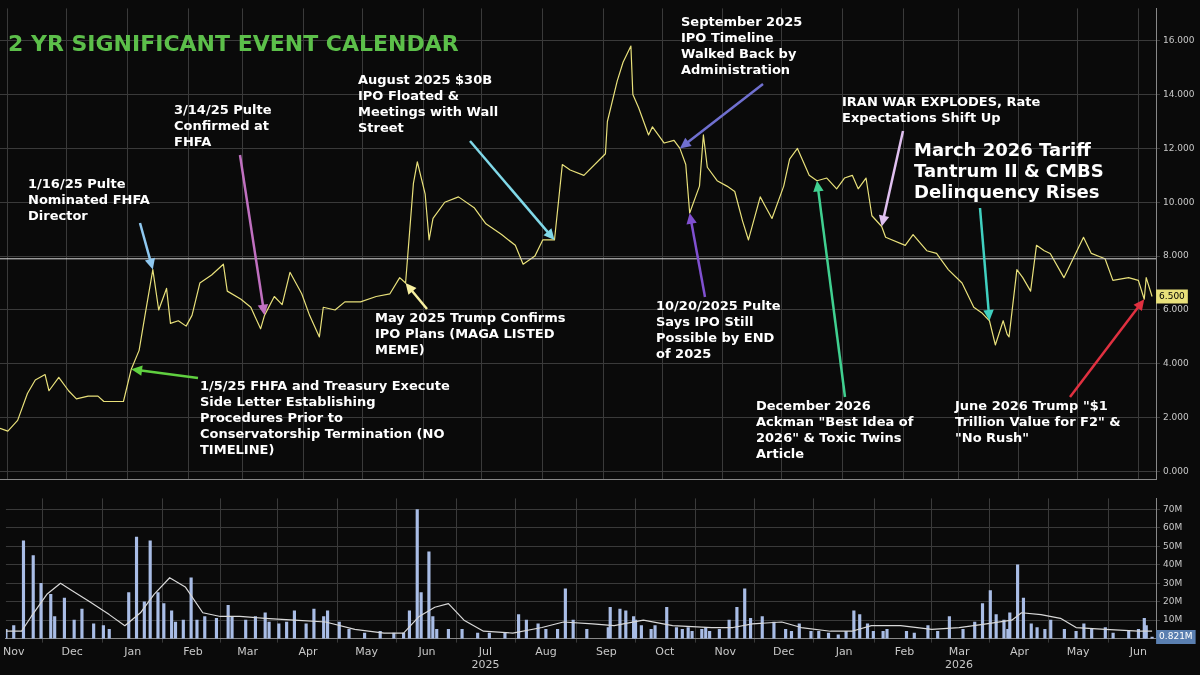 Image resolution: width=1200 pixels, height=675 pixels. Describe the element at coordinates (1179, 93) in the screenshot. I see `y-tick-label: 14.000` at that location.